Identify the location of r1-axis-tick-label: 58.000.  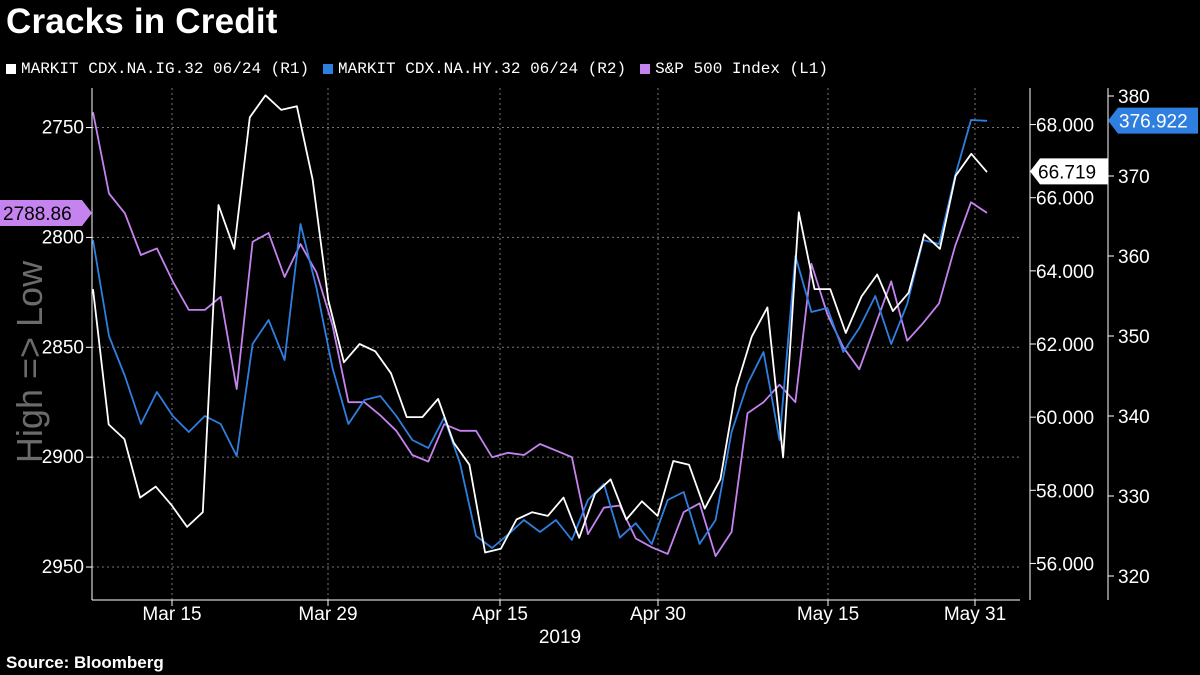
(1065, 491).